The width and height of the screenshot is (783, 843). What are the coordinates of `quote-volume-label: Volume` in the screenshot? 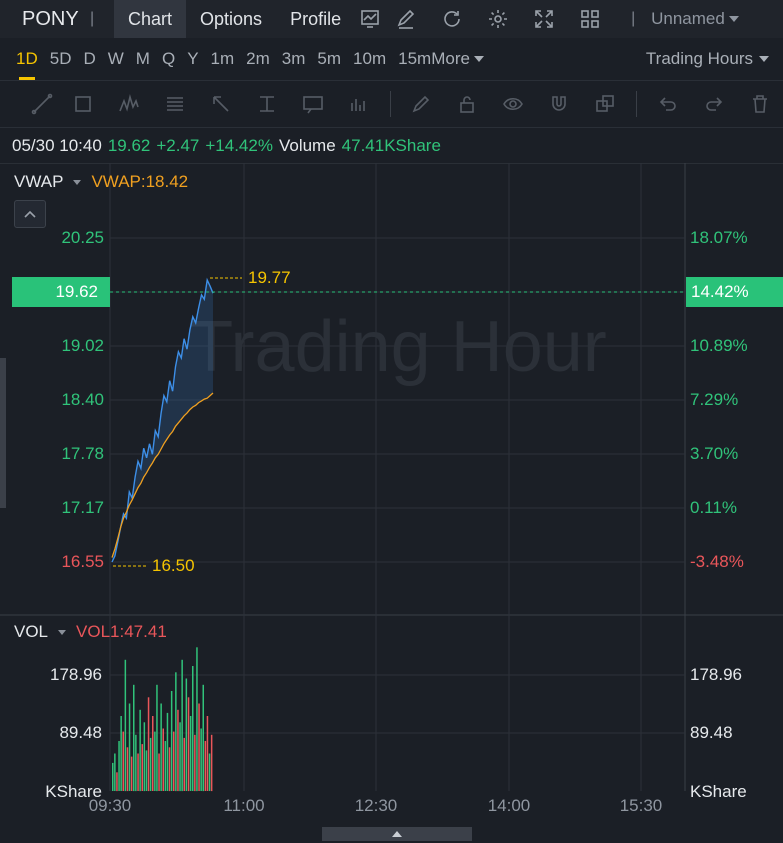 It's located at (307, 145).